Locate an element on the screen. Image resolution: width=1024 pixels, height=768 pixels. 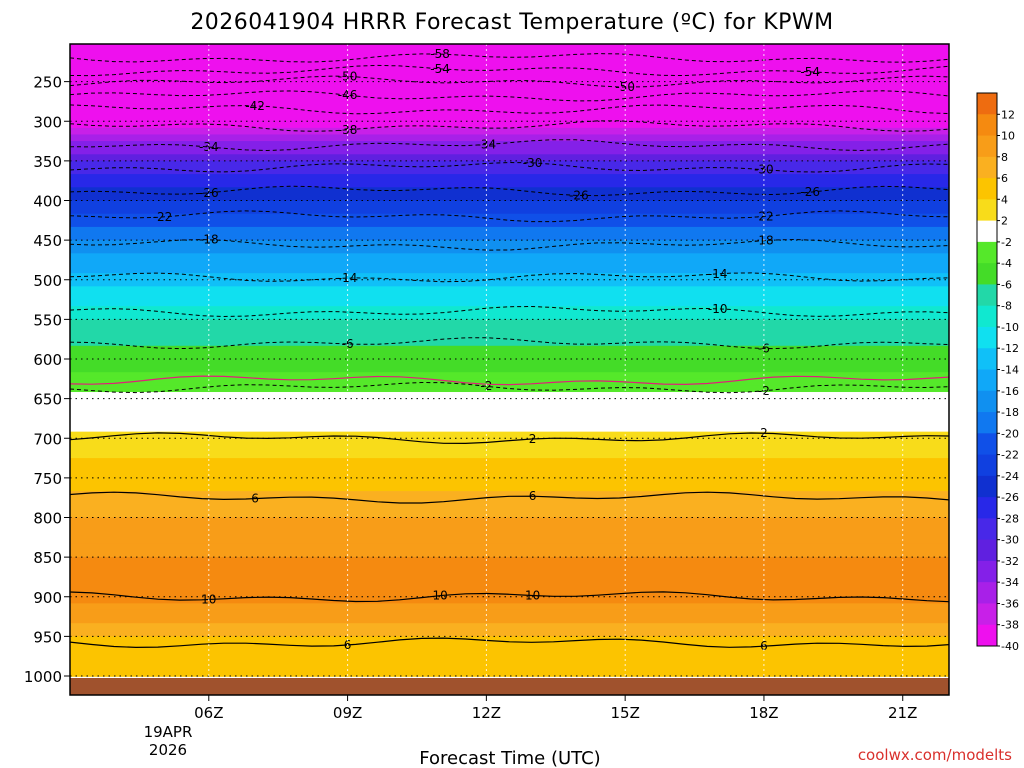
contour-label: -10 is located at coordinates (718, 309).